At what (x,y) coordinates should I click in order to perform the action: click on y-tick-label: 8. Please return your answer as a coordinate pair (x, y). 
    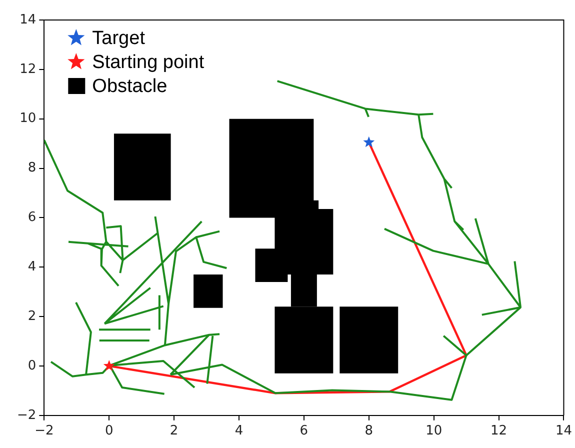
    Looking at the image, I should click on (32, 168).